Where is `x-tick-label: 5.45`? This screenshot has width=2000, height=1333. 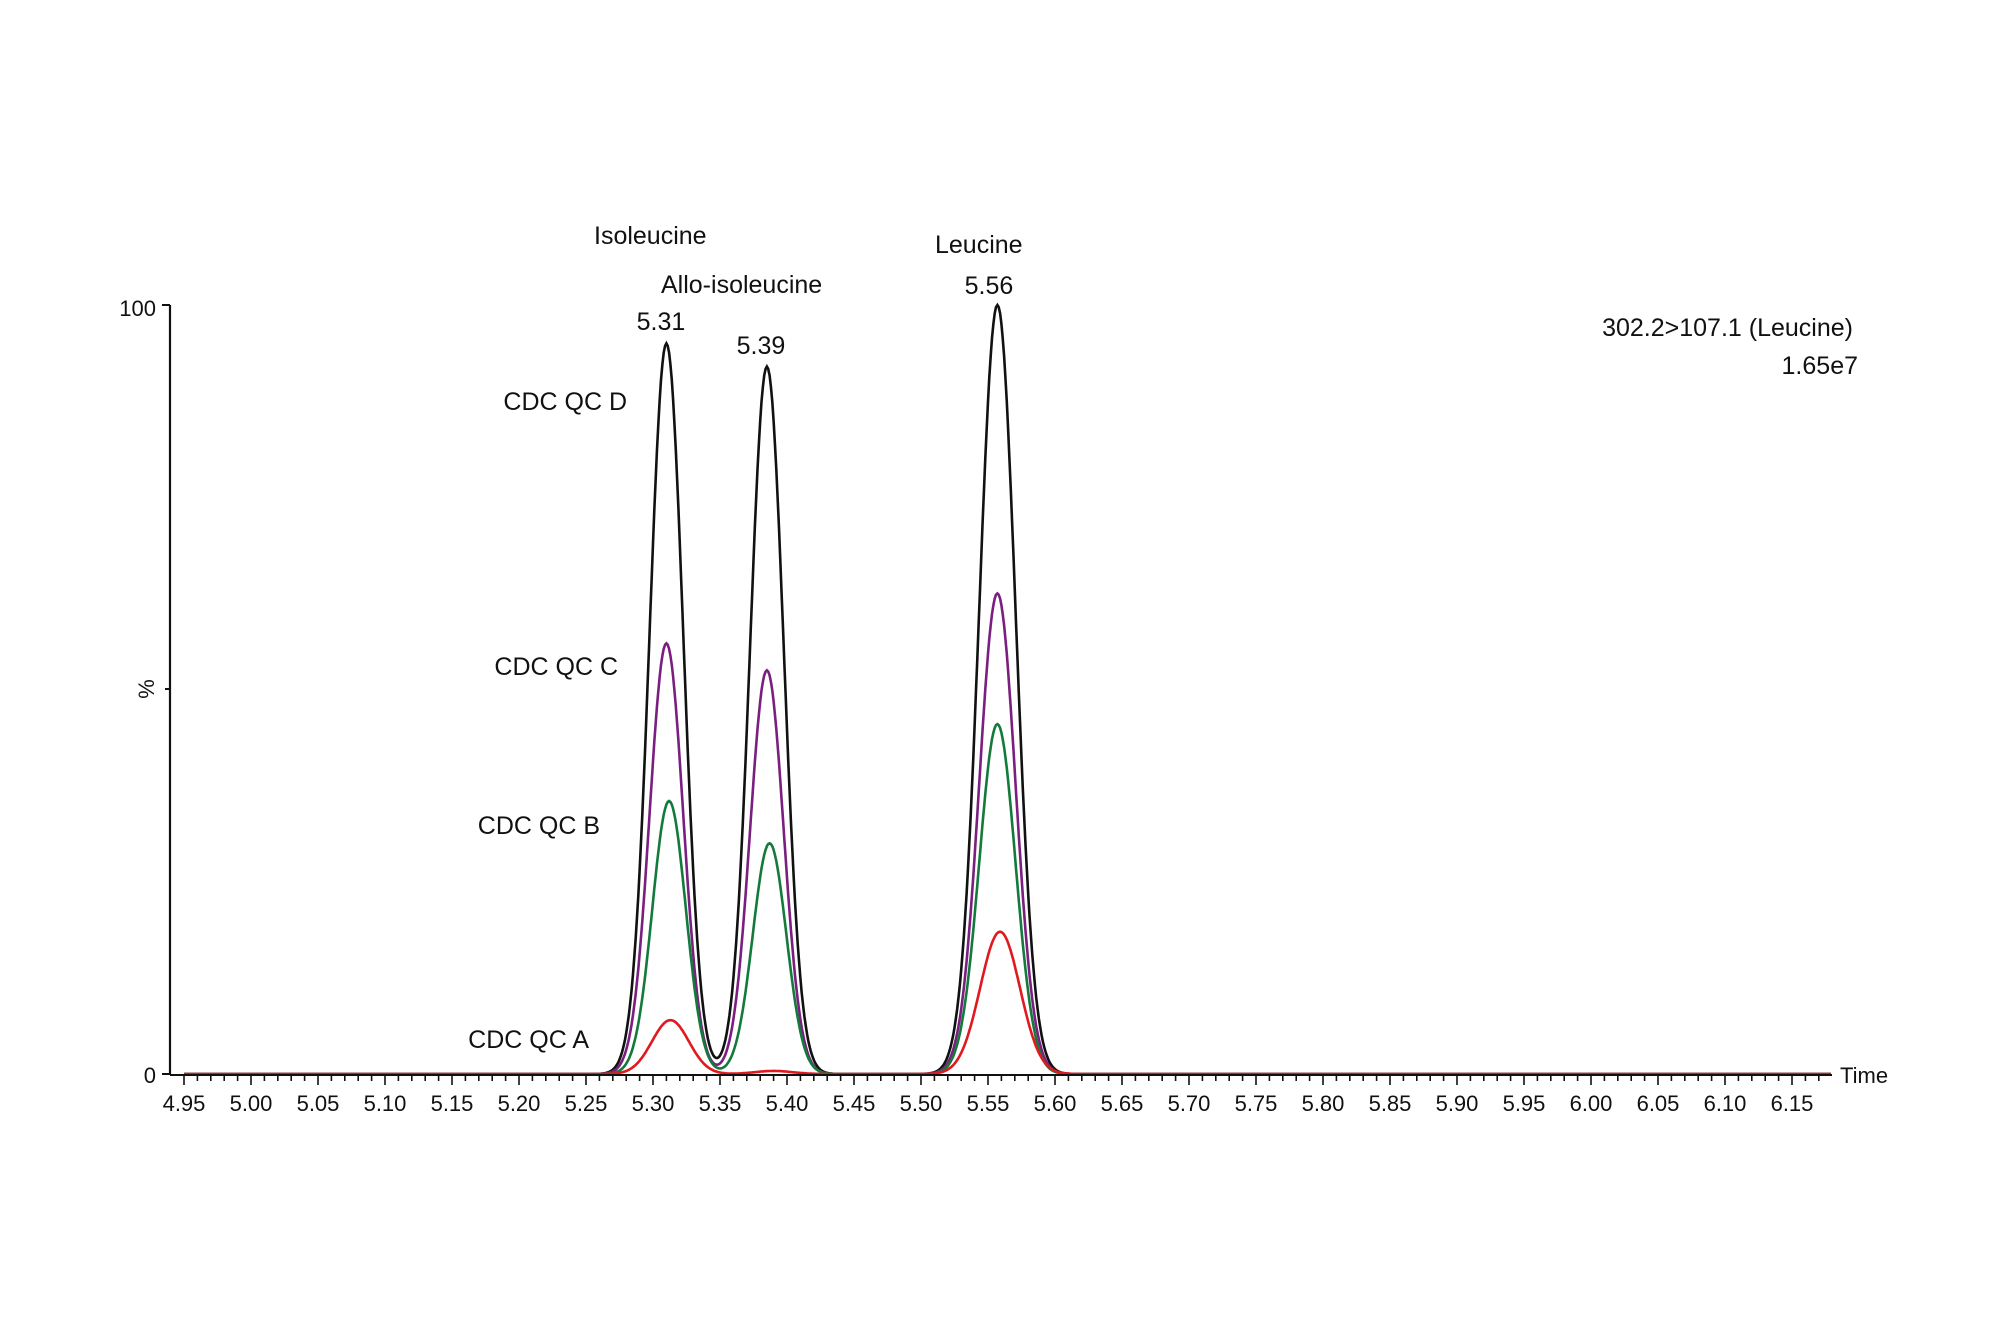
x-tick-label: 5.45 is located at coordinates (854, 1103).